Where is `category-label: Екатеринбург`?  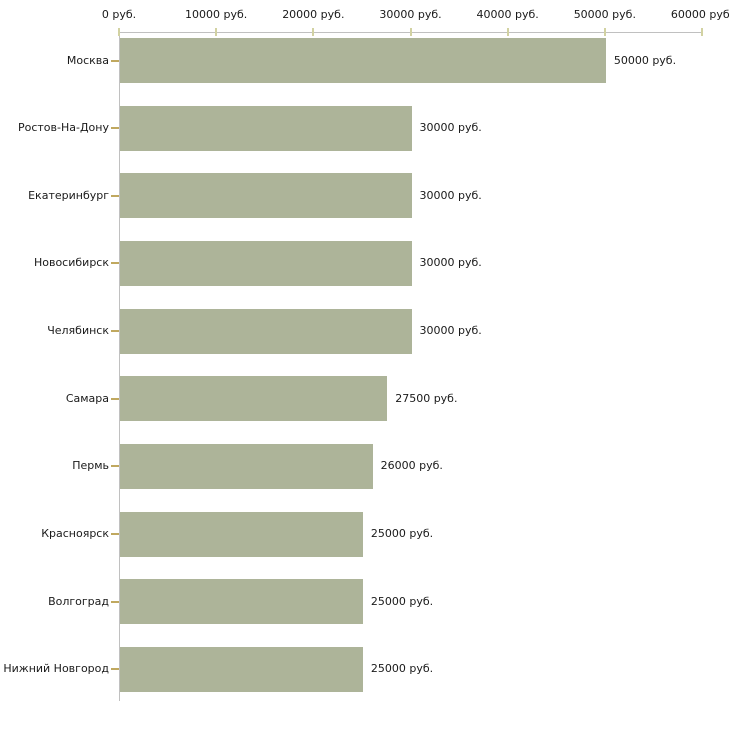 category-label: Екатеринбург is located at coordinates (68, 195).